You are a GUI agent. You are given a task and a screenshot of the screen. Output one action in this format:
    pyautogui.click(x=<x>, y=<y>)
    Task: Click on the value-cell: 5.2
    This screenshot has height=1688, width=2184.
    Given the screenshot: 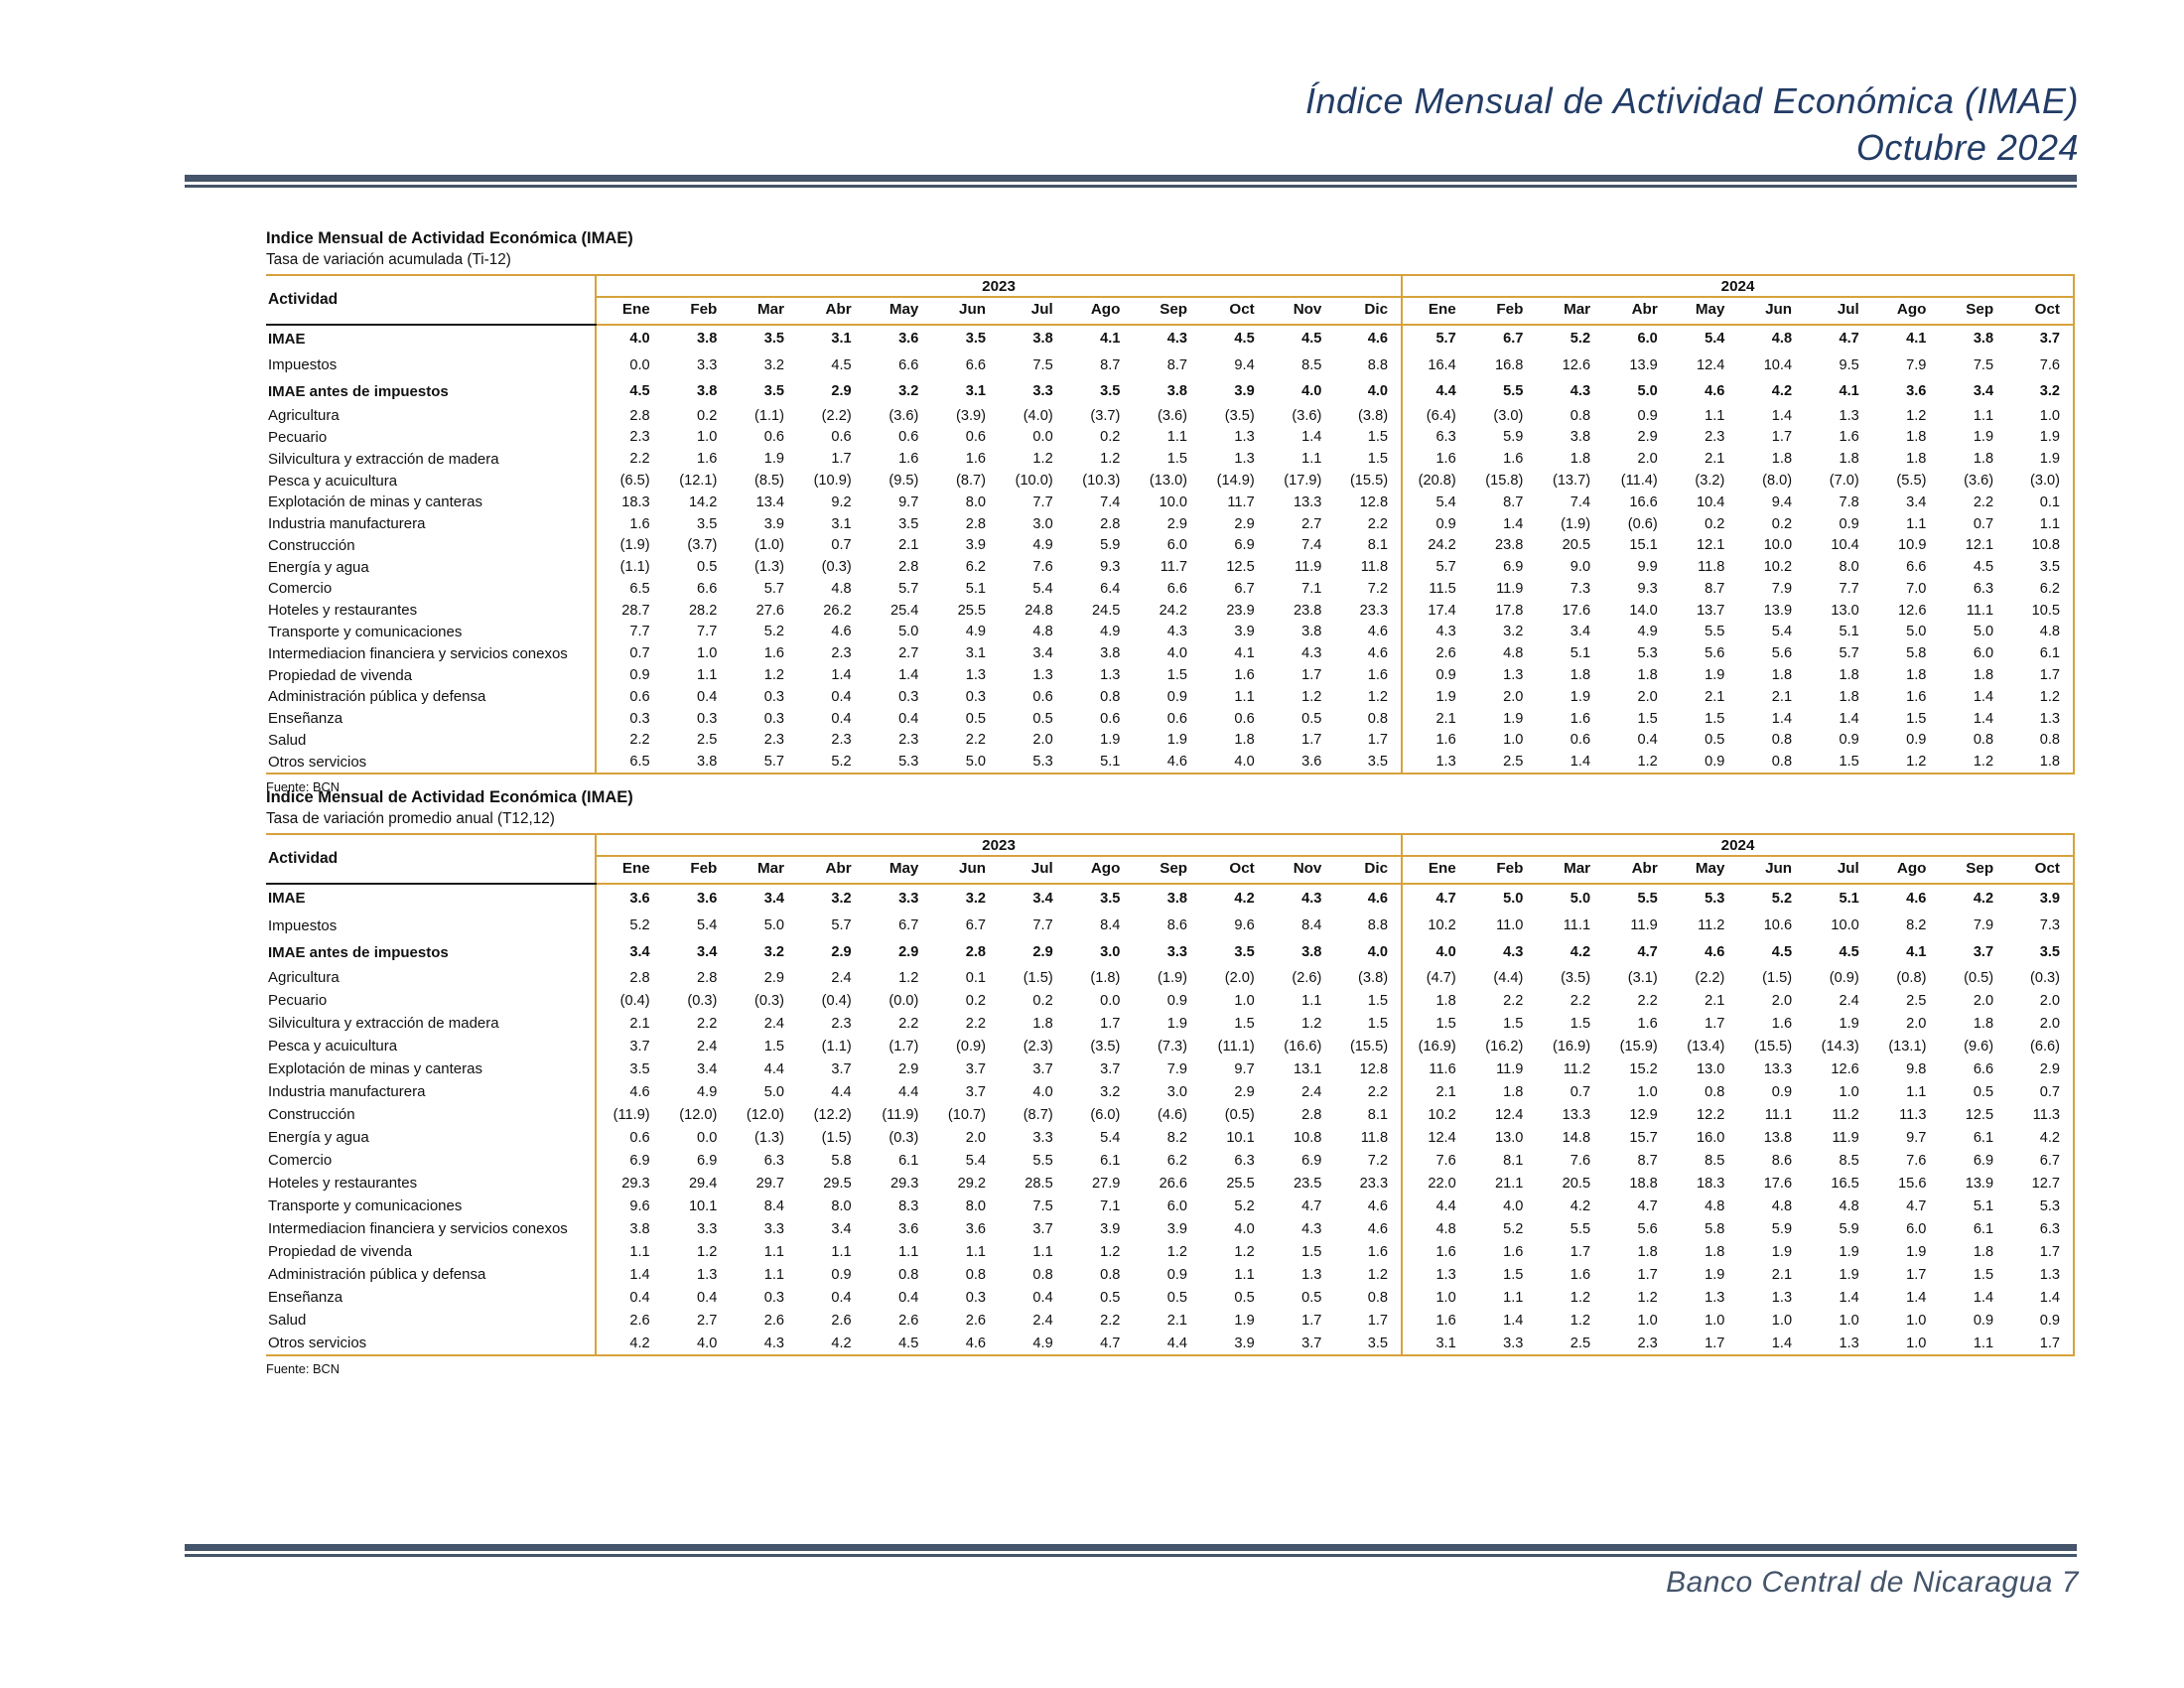 What is the action you would take?
    pyautogui.click(x=1580, y=339)
    